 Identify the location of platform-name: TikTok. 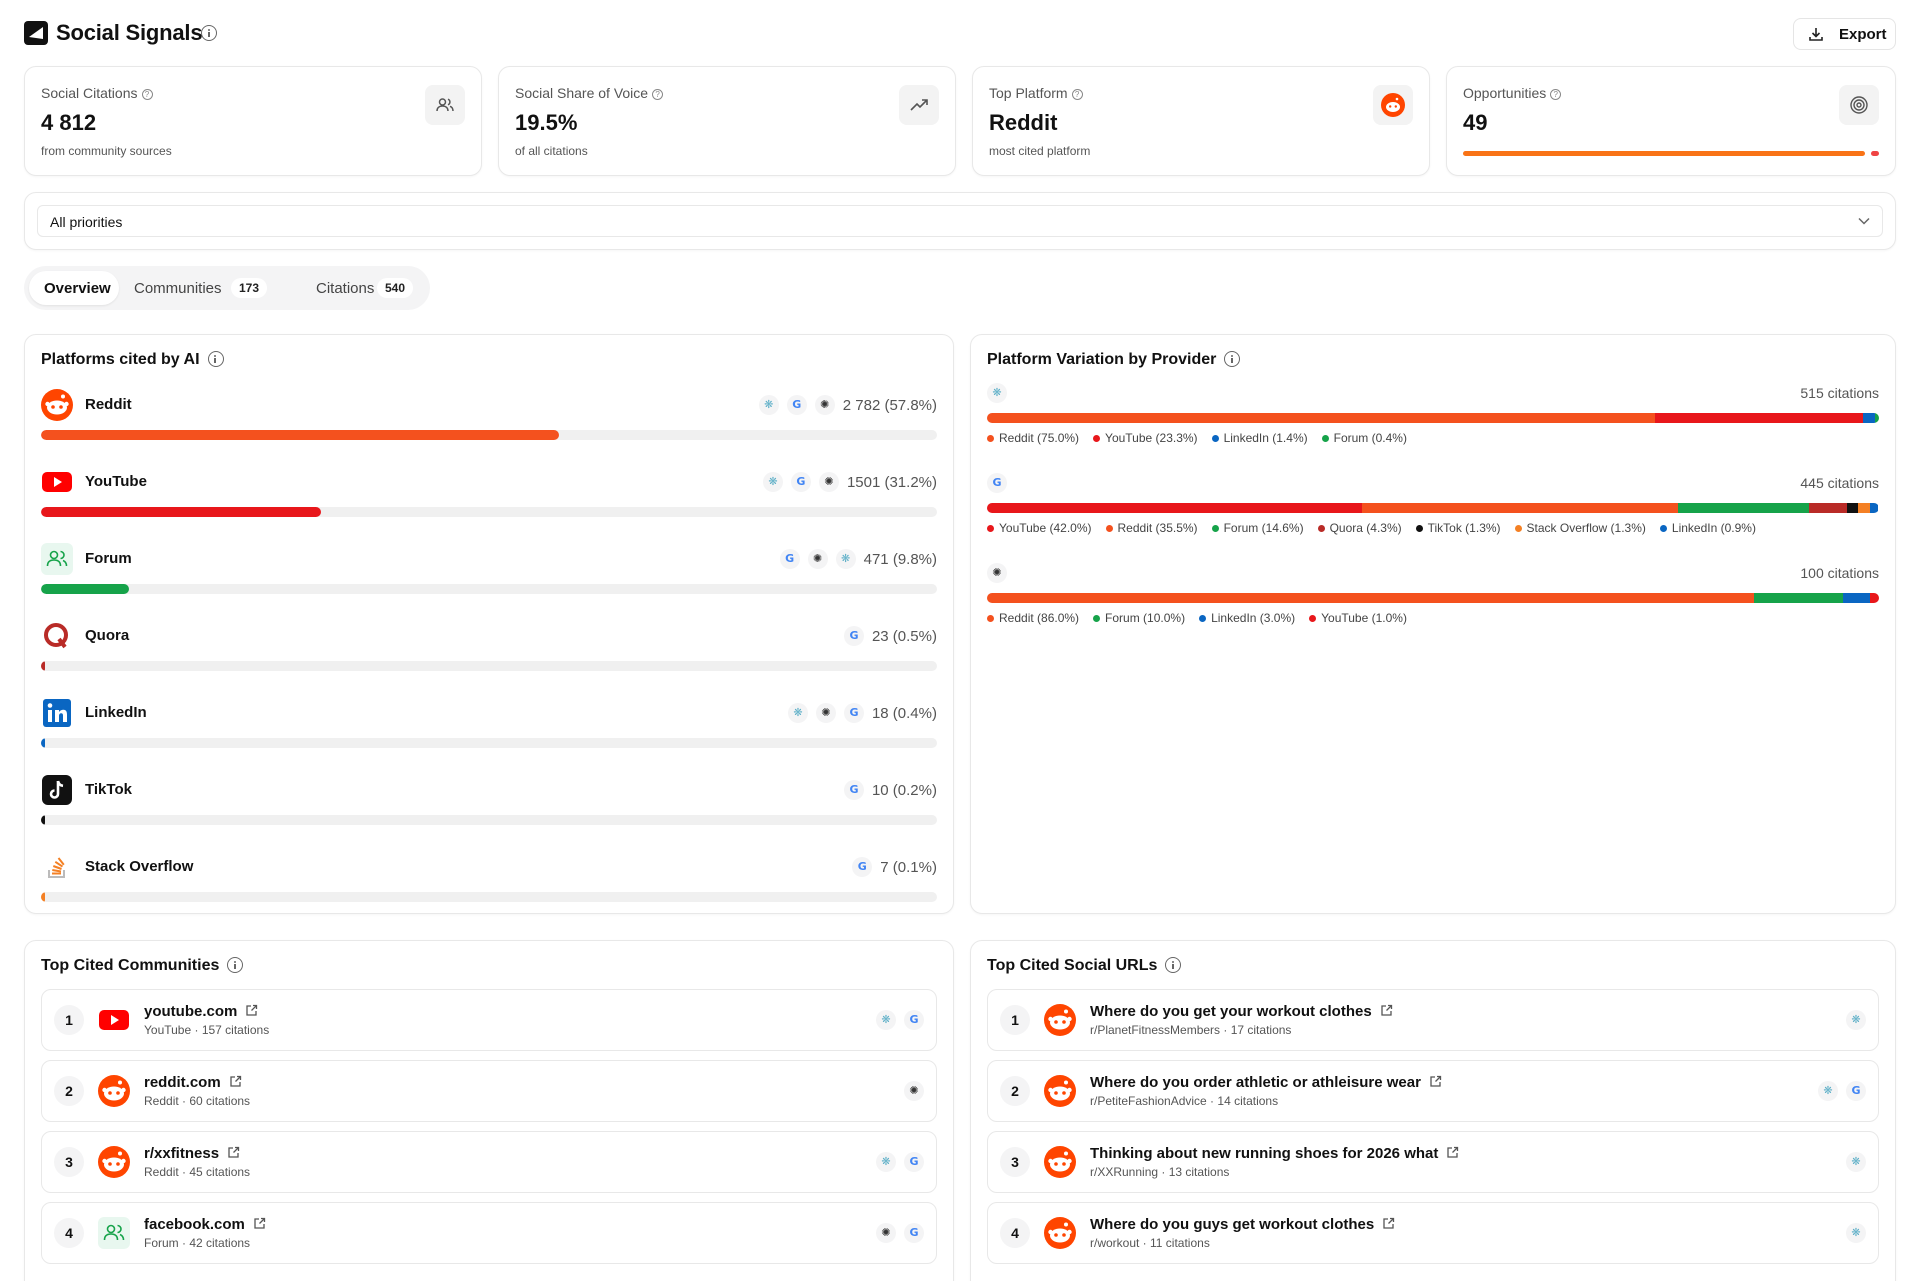
(108, 789).